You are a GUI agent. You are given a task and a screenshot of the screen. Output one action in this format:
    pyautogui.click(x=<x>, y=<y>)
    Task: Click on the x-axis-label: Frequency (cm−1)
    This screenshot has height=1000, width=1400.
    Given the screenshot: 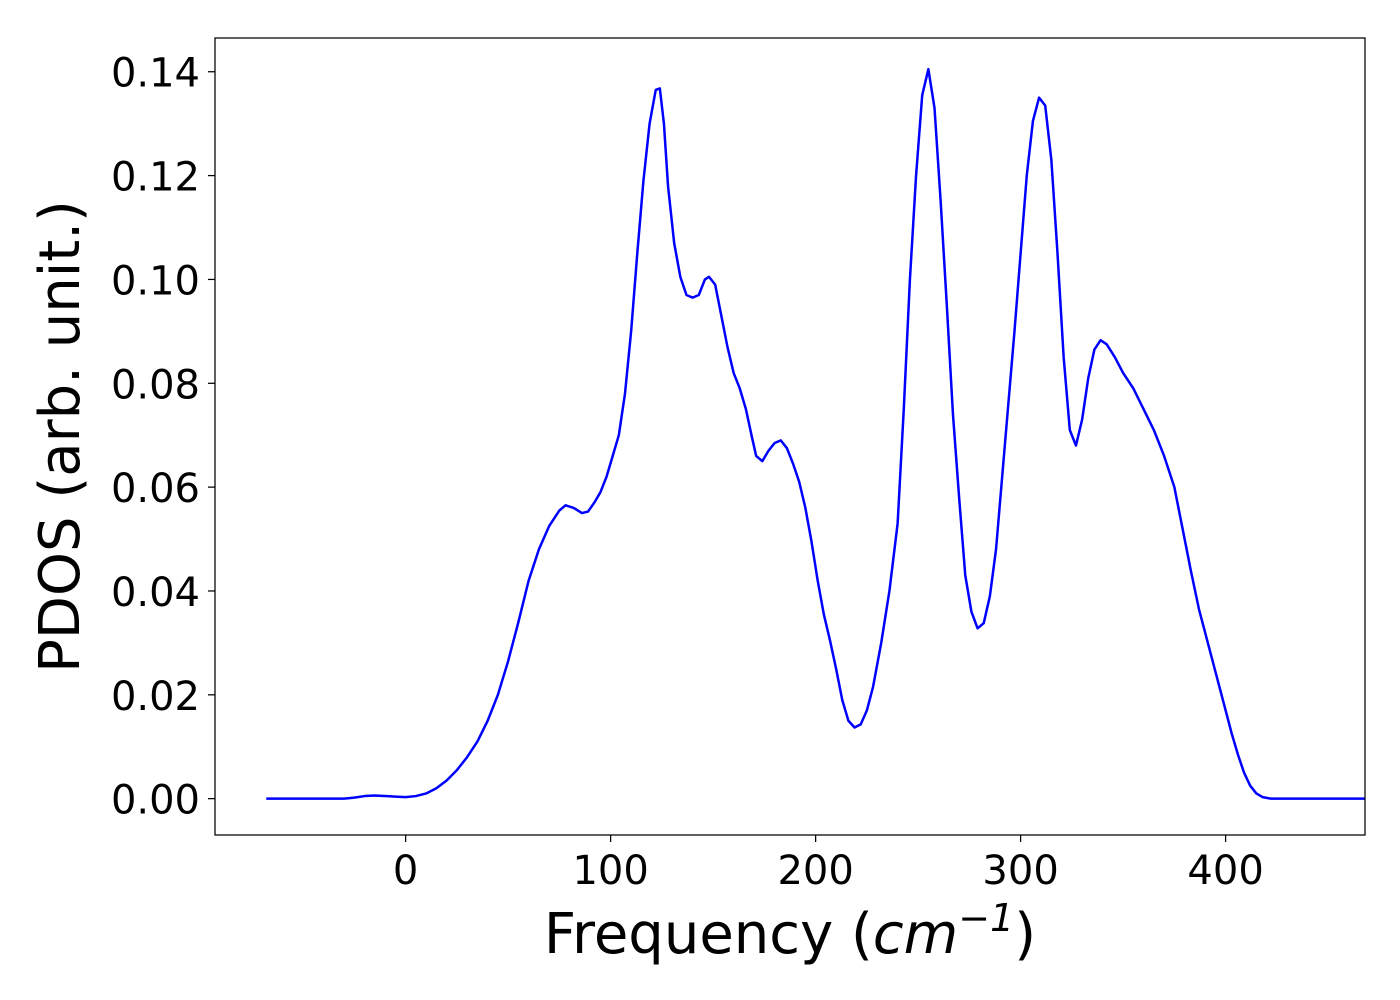 What is the action you would take?
    pyautogui.click(x=790, y=931)
    